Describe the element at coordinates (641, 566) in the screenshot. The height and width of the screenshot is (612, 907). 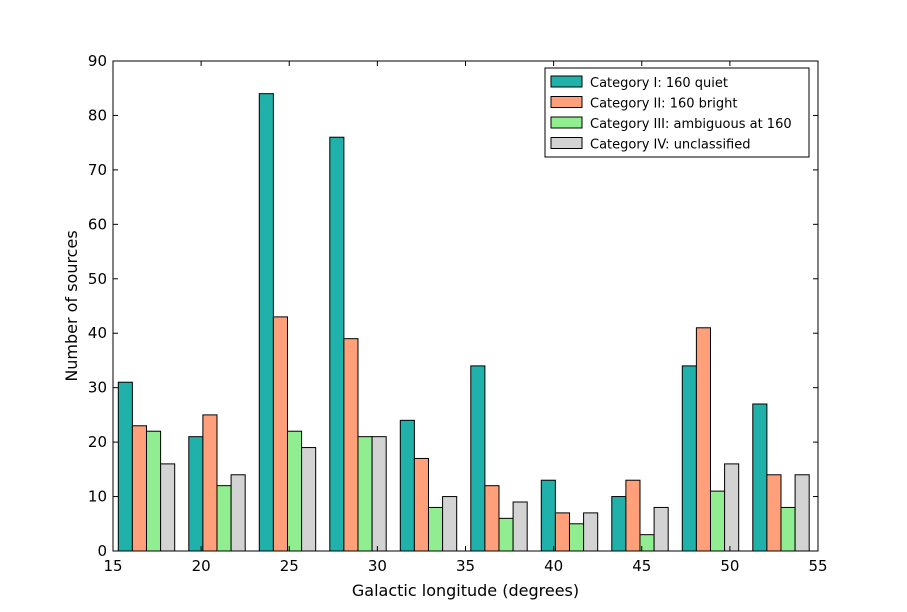
I see `x-tick-label: 45` at that location.